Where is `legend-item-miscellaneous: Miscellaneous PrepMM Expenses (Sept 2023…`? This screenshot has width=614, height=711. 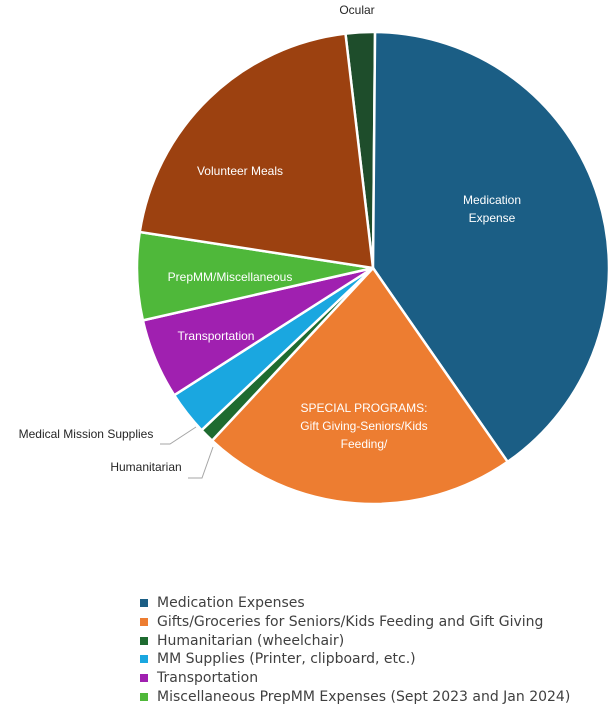
legend-item-miscellaneous: Miscellaneous PrepMM Expenses (Sept 2023… is located at coordinates (355, 696).